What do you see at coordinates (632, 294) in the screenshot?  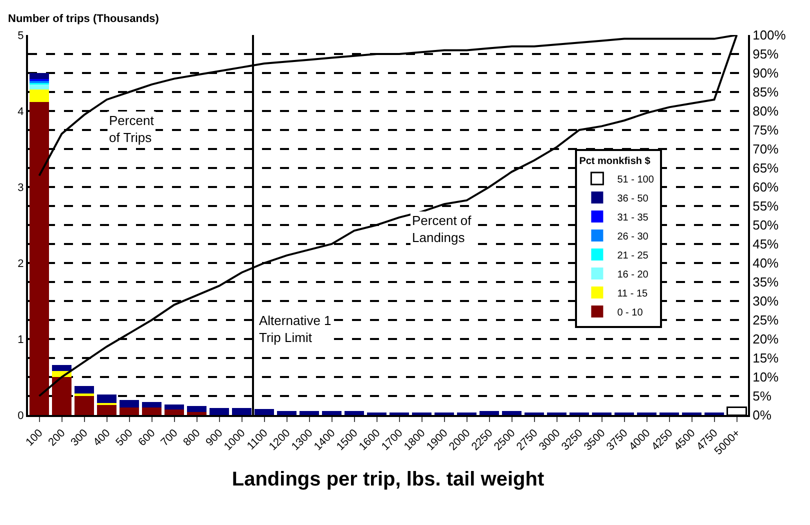 I see `legend-label: 11 - 15` at bounding box center [632, 294].